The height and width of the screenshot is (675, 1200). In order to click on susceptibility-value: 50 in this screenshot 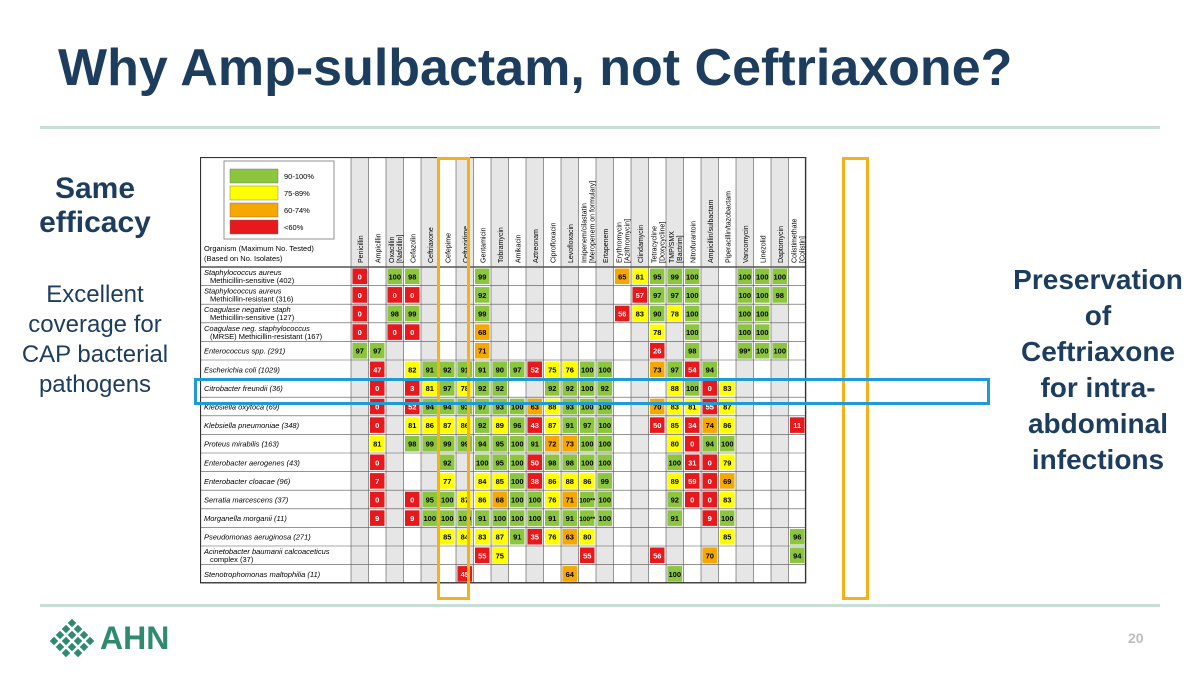, I will do `click(657, 425)`.